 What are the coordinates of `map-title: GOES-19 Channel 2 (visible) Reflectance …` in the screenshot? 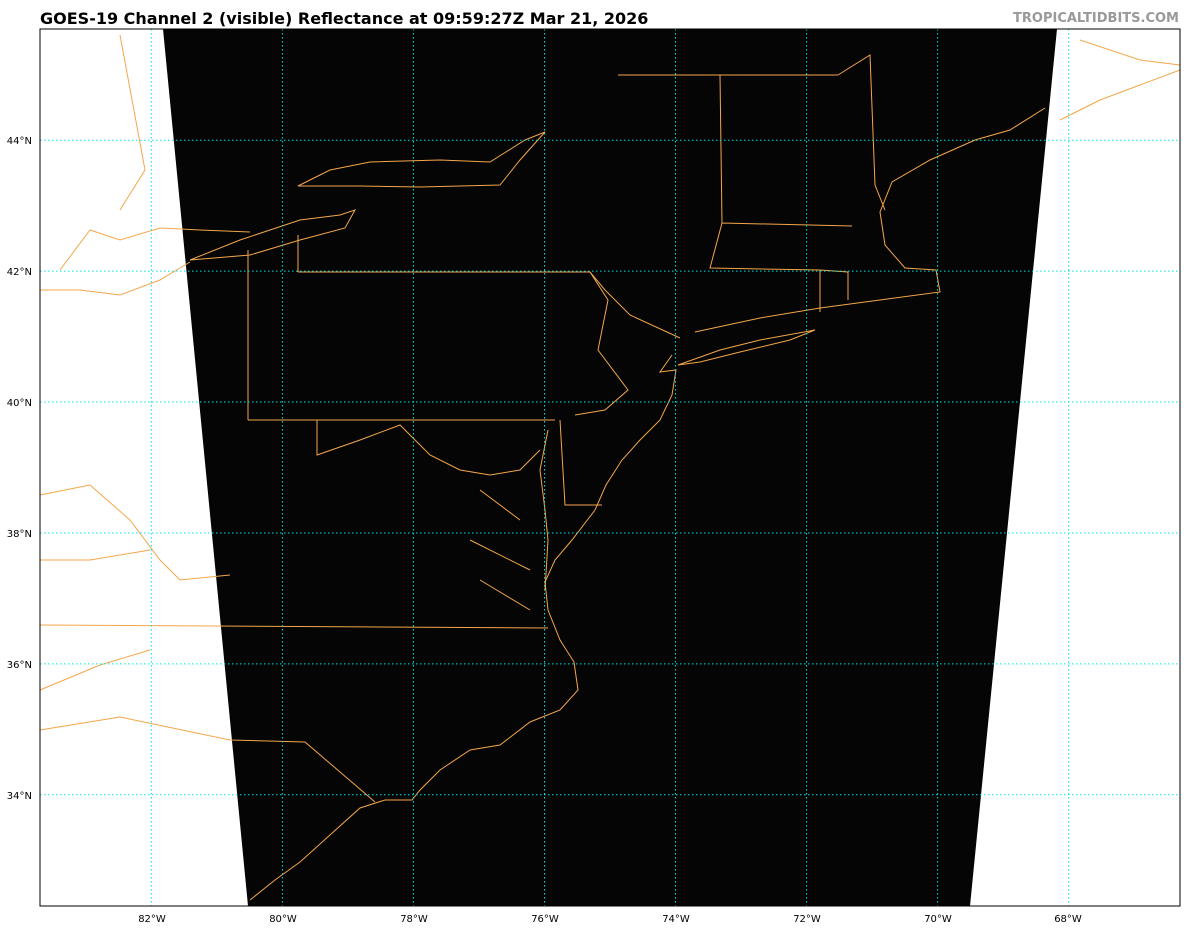 It's located at (344, 18).